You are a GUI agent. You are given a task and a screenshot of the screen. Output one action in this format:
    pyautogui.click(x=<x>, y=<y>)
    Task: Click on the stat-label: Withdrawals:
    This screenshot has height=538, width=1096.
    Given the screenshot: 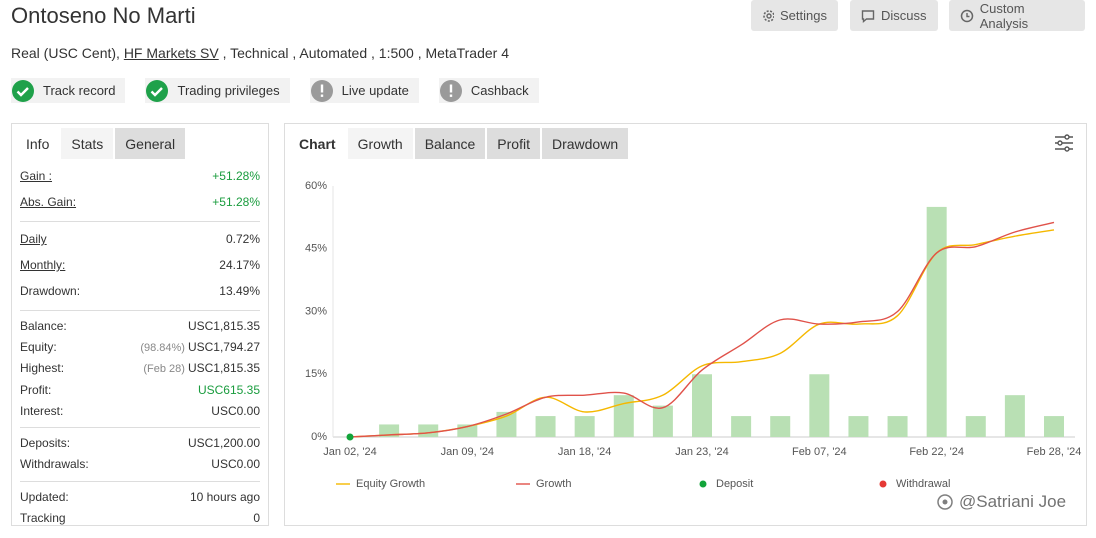 What is the action you would take?
    pyautogui.click(x=54, y=464)
    